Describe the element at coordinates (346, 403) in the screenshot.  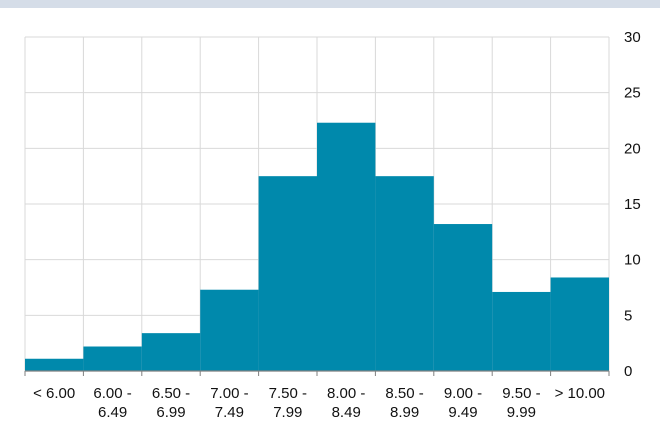
I see `x-tick-label-5: 8.00 -8.49` at that location.